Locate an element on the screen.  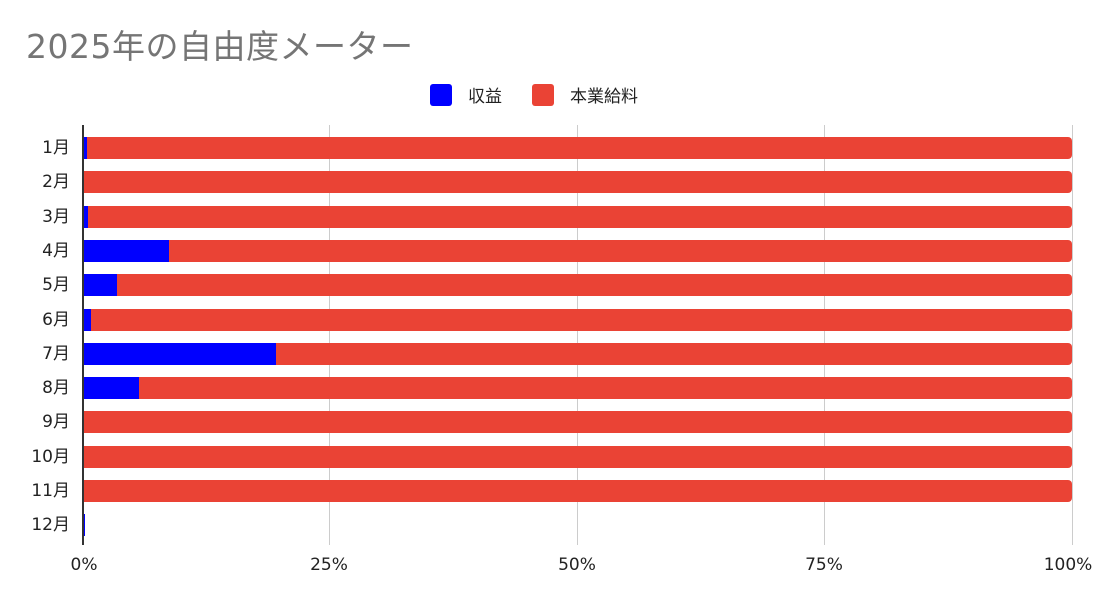
legend-swatch-salary is located at coordinates (543, 94).